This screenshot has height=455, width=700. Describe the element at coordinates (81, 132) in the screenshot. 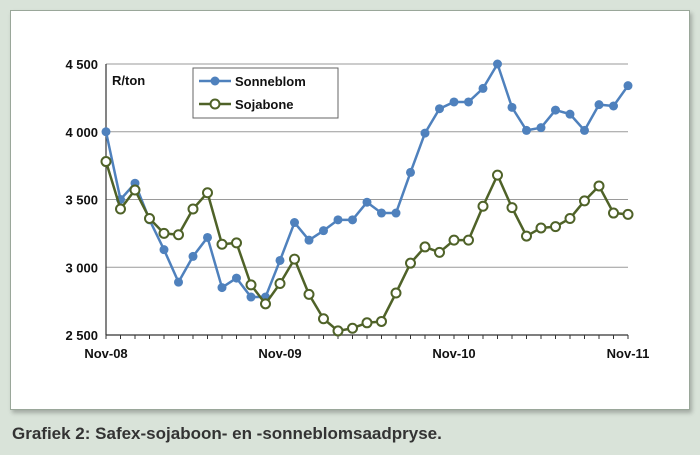

I see `y-tick-label: 4 000` at that location.